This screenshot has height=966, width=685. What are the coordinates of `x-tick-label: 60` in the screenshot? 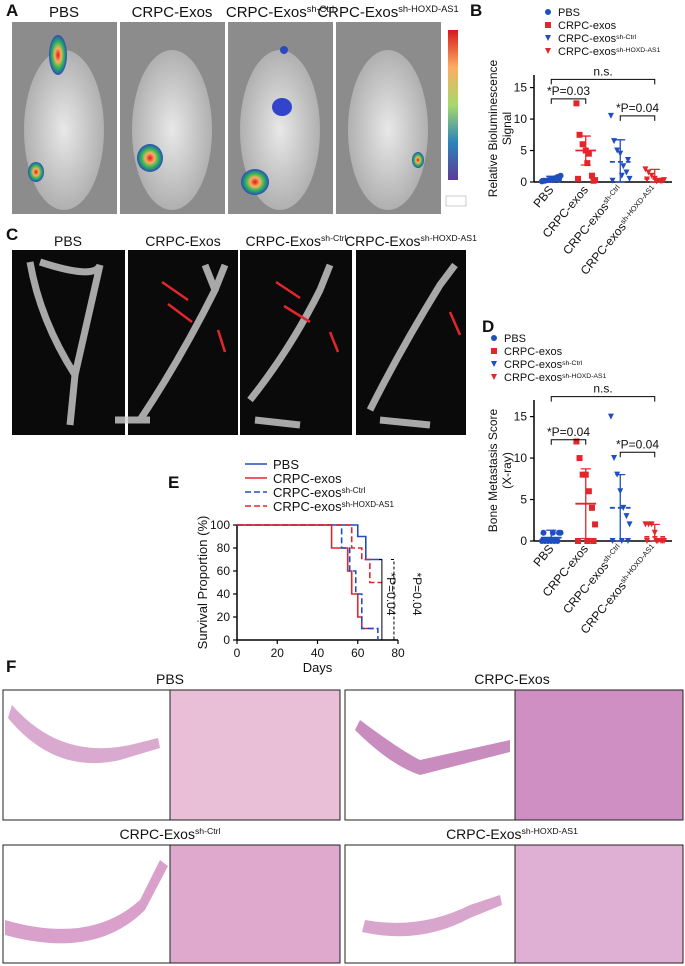 It's located at (358, 653).